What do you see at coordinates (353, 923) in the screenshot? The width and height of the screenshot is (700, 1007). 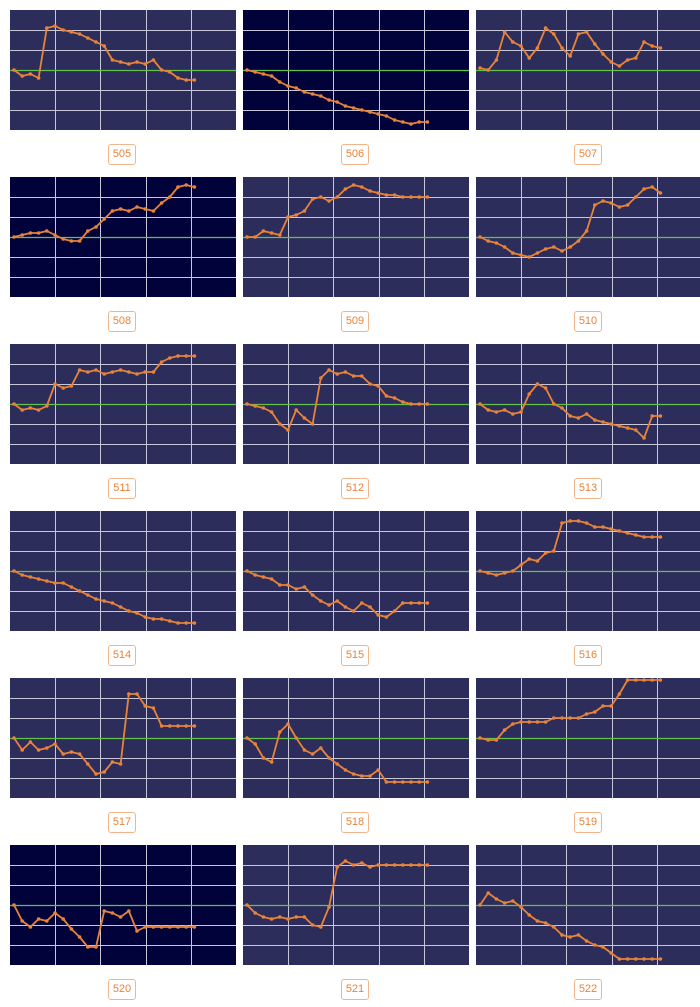 I see `chart-tile-521: 521` at bounding box center [353, 923].